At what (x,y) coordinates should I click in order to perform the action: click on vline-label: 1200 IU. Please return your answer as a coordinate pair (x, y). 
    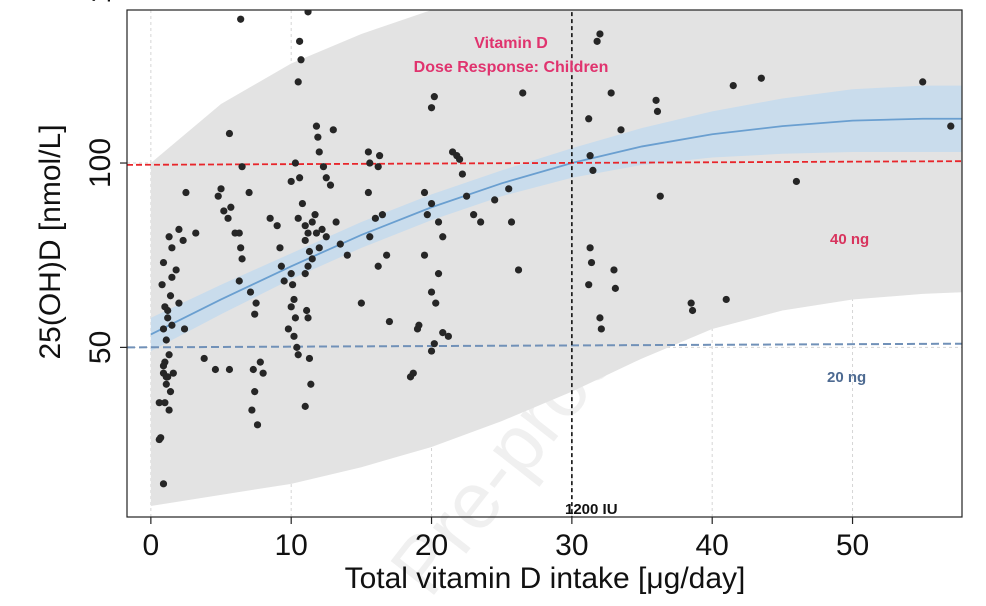
    Looking at the image, I should click on (591, 509).